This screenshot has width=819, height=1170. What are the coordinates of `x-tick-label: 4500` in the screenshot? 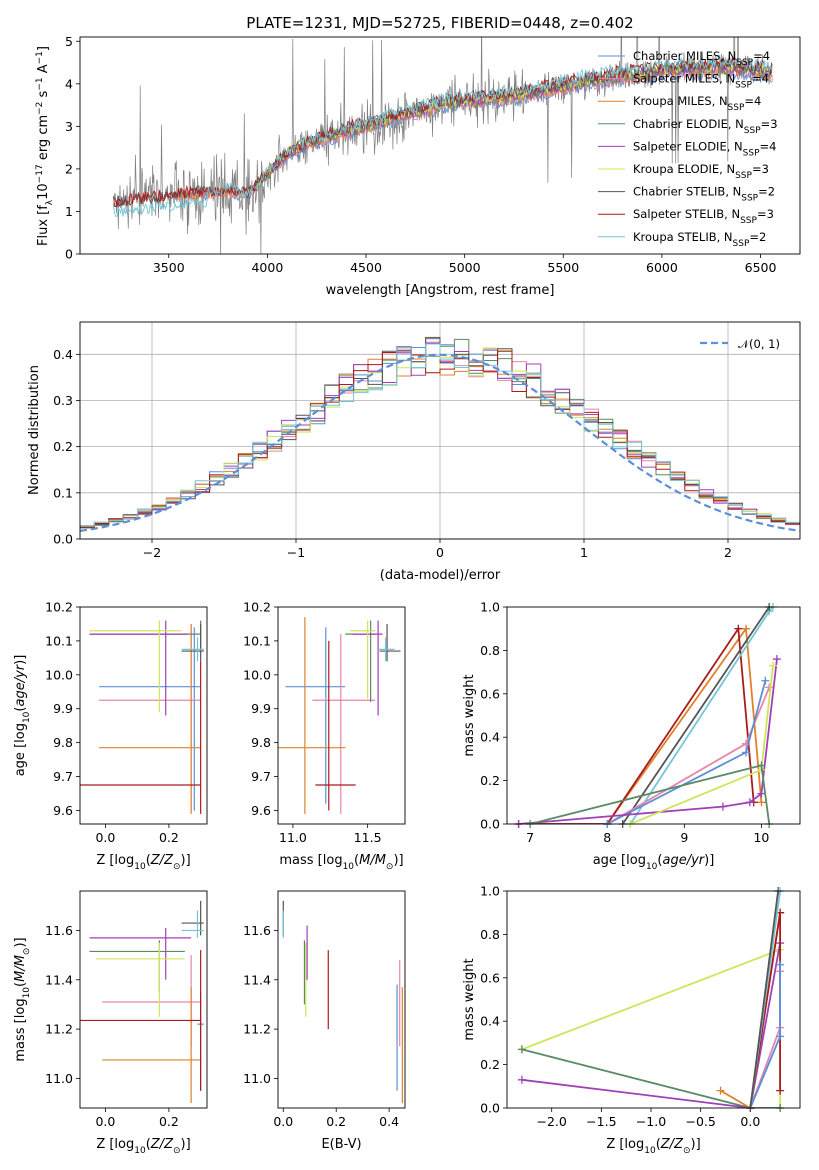 It's located at (366, 267).